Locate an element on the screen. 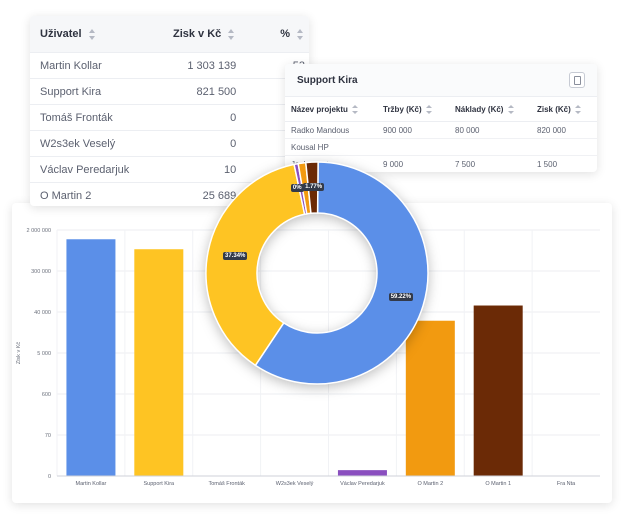 This screenshot has height=518, width=625. y-tick-label: 40 000 is located at coordinates (42, 313).